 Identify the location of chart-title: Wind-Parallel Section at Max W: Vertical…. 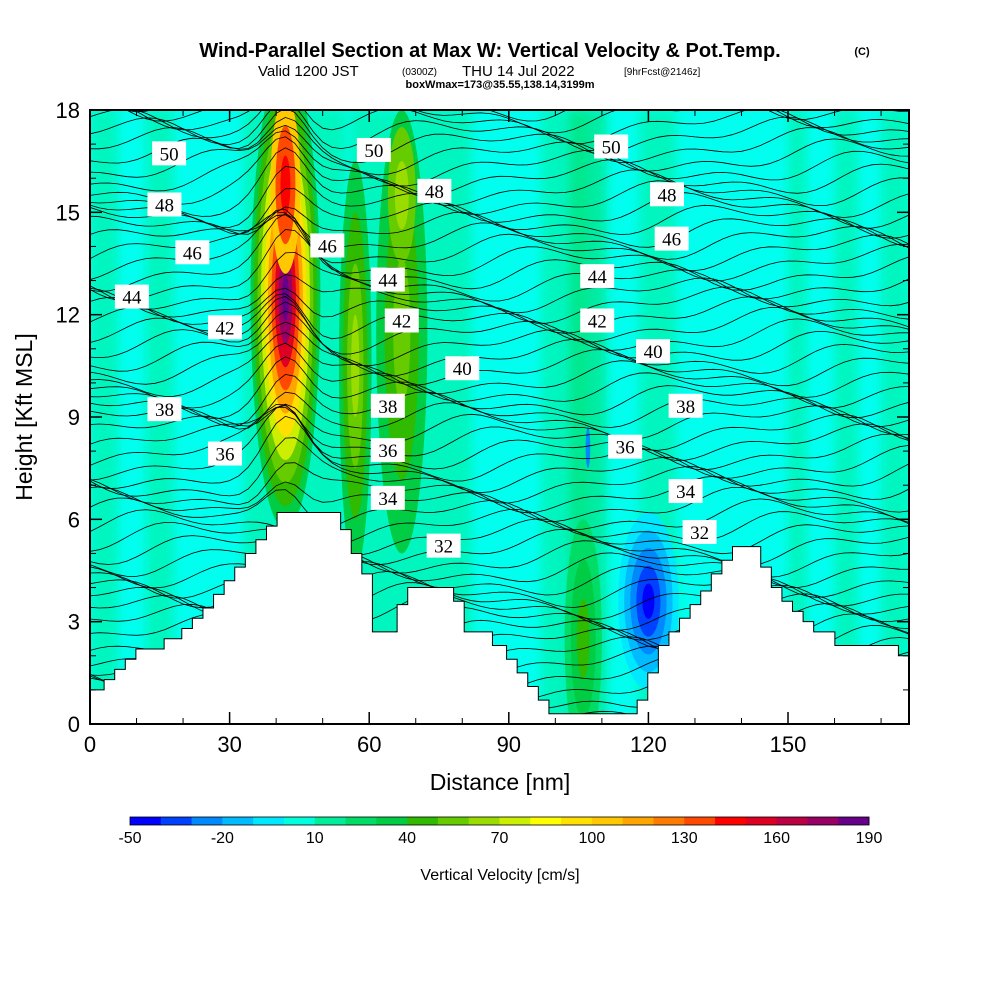
(489, 51).